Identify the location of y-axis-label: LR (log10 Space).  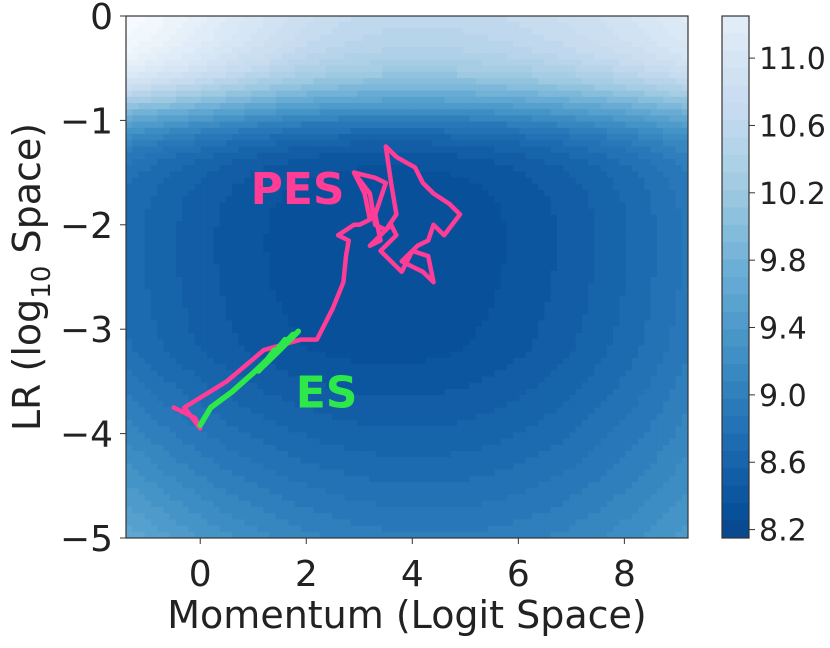
(31, 277).